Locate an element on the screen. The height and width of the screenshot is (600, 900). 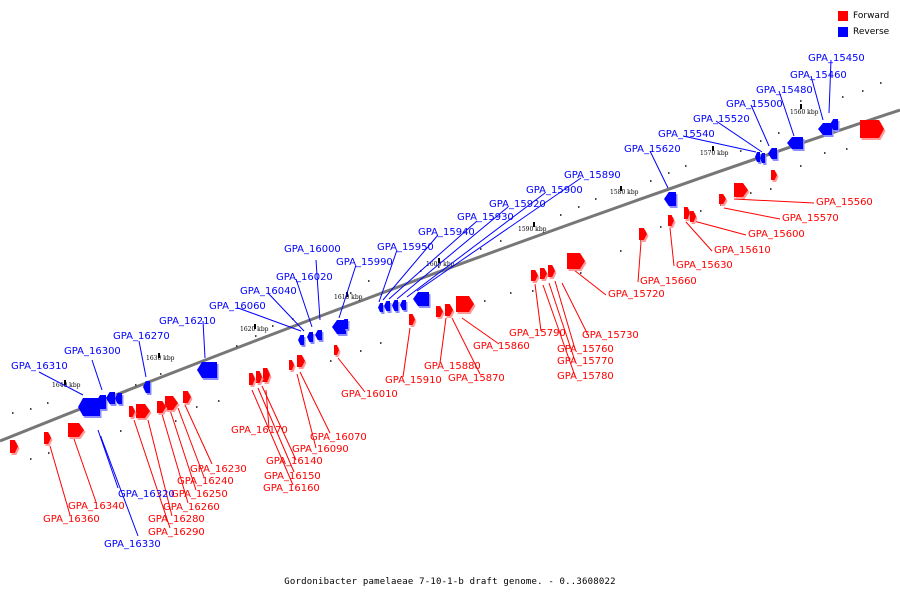
forward-gene-label: GPA_16170 is located at coordinates (259, 430).